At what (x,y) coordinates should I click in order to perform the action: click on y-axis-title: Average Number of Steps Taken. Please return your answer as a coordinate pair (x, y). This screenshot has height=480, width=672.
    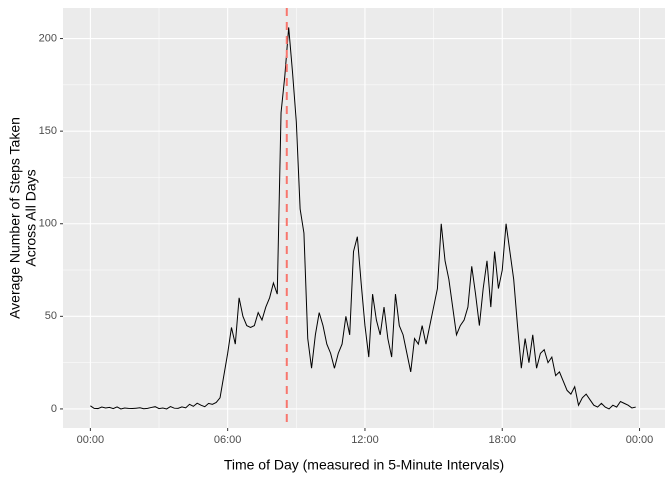
    Looking at the image, I should click on (15, 218).